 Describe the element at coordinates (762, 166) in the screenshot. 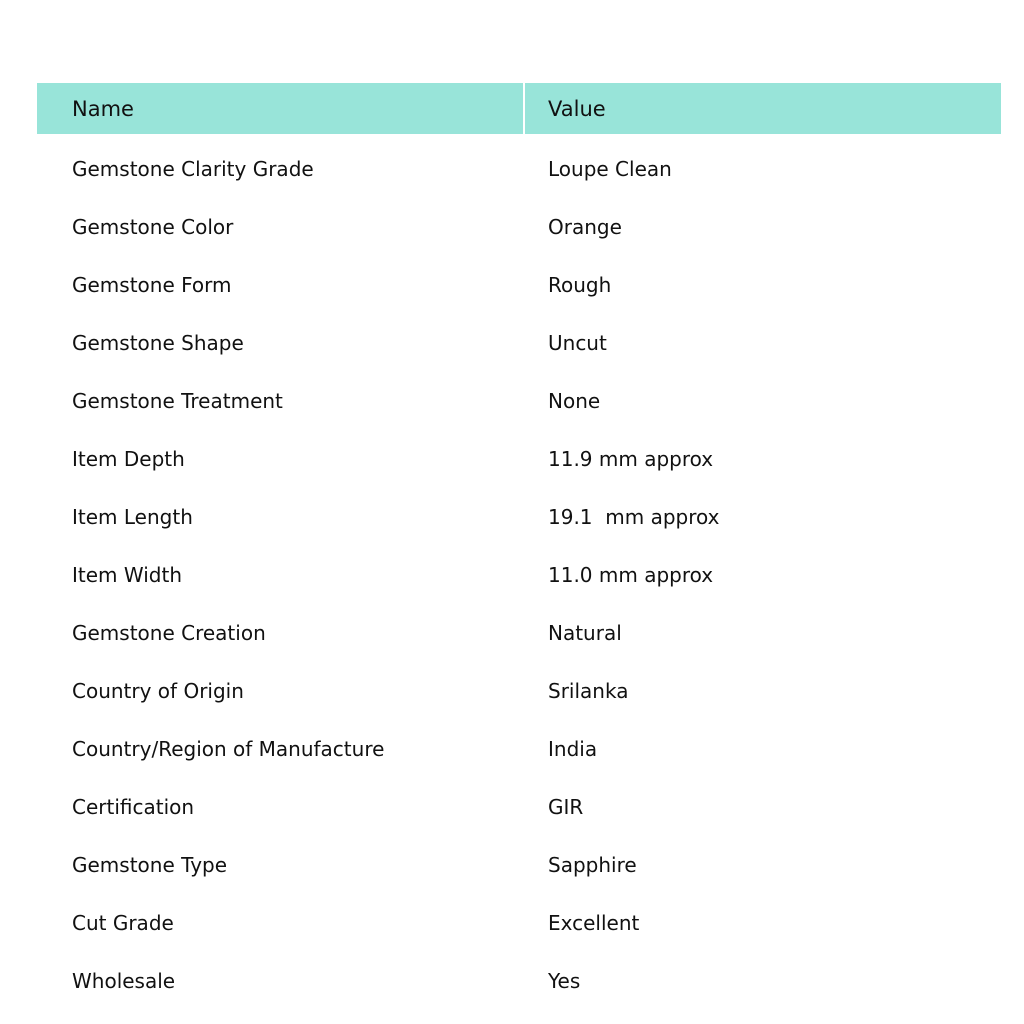

I see `cell-value: Loupe Clean` at that location.